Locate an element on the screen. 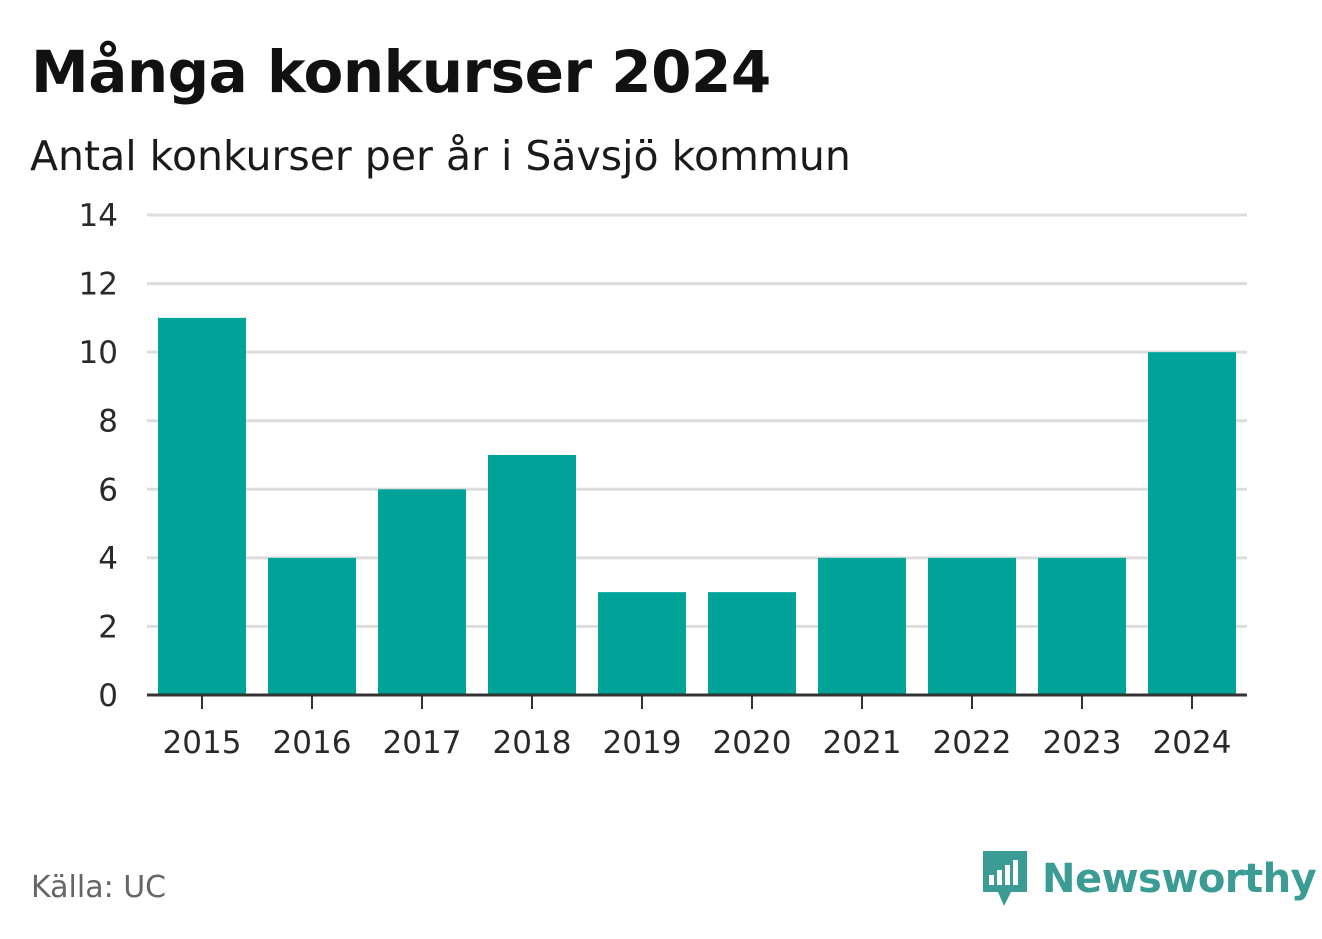 The height and width of the screenshot is (939, 1322). chart-subtitle: Antal konkurser per år i Sävsjö kommun is located at coordinates (440, 156).